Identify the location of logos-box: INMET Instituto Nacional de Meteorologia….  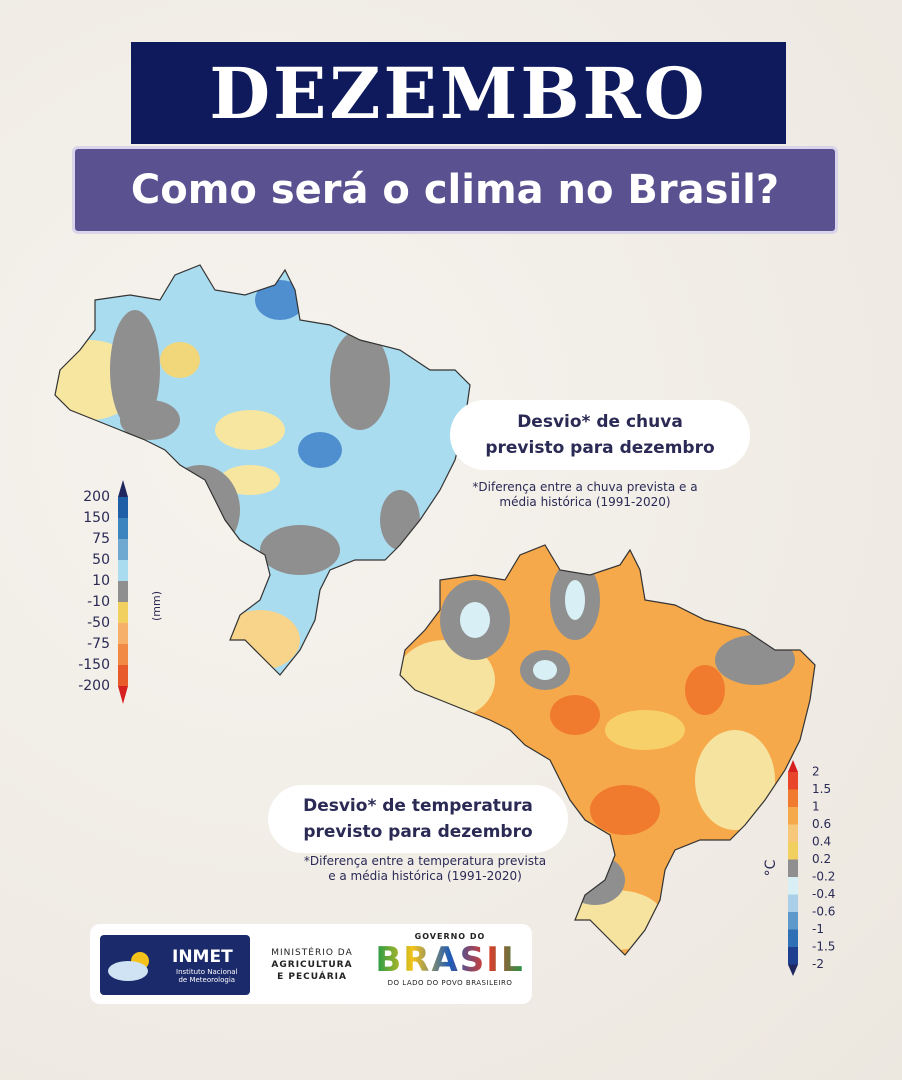
(311, 964).